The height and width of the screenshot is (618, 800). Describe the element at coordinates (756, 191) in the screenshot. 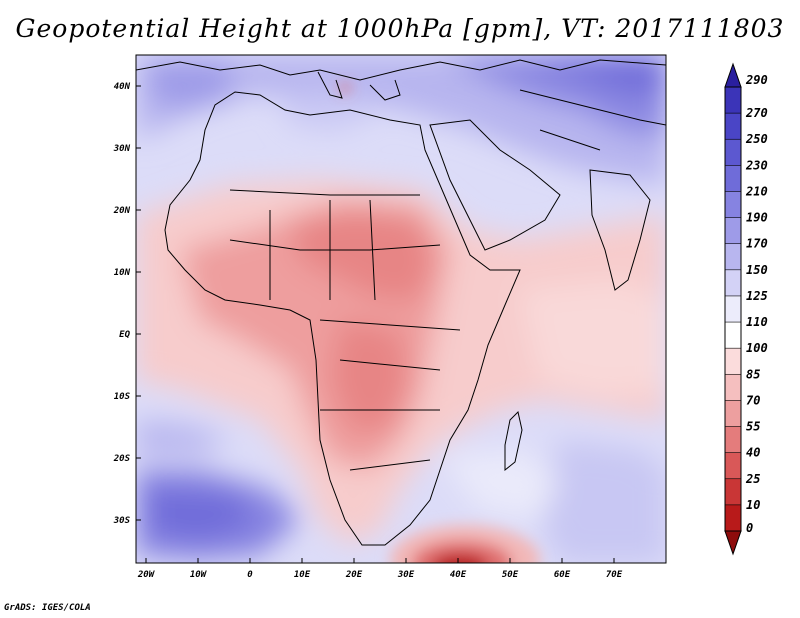

I see `colorbar-label: 210` at that location.